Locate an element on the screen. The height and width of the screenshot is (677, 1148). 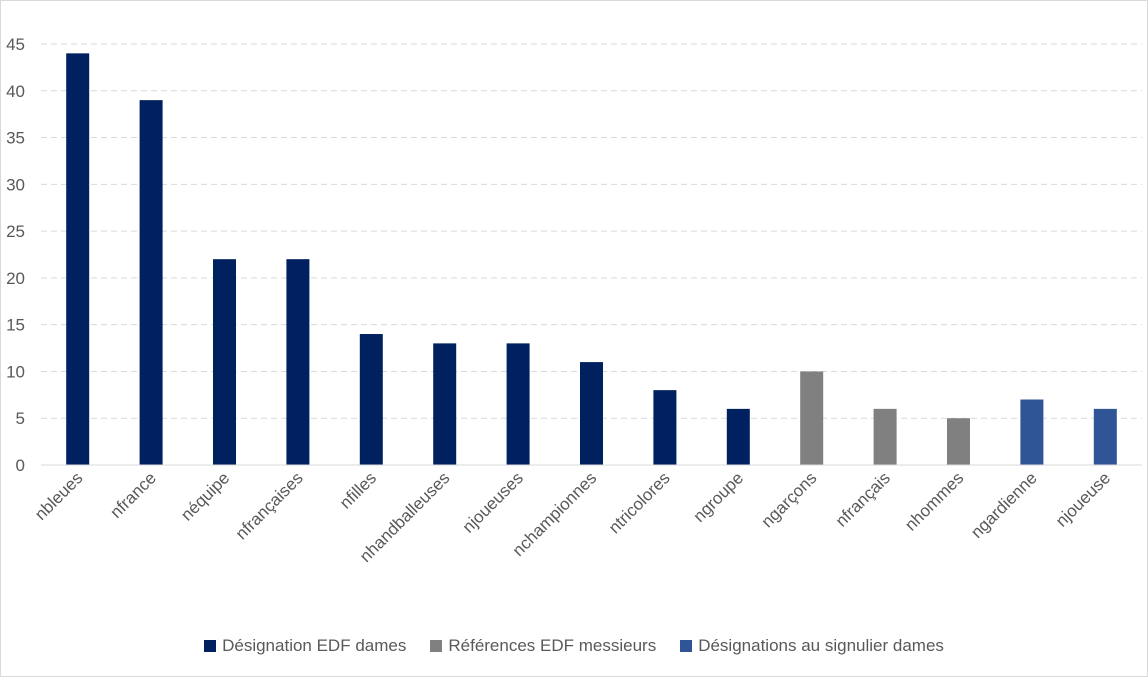
y-tick-label-35: 35 is located at coordinates (15, 138).